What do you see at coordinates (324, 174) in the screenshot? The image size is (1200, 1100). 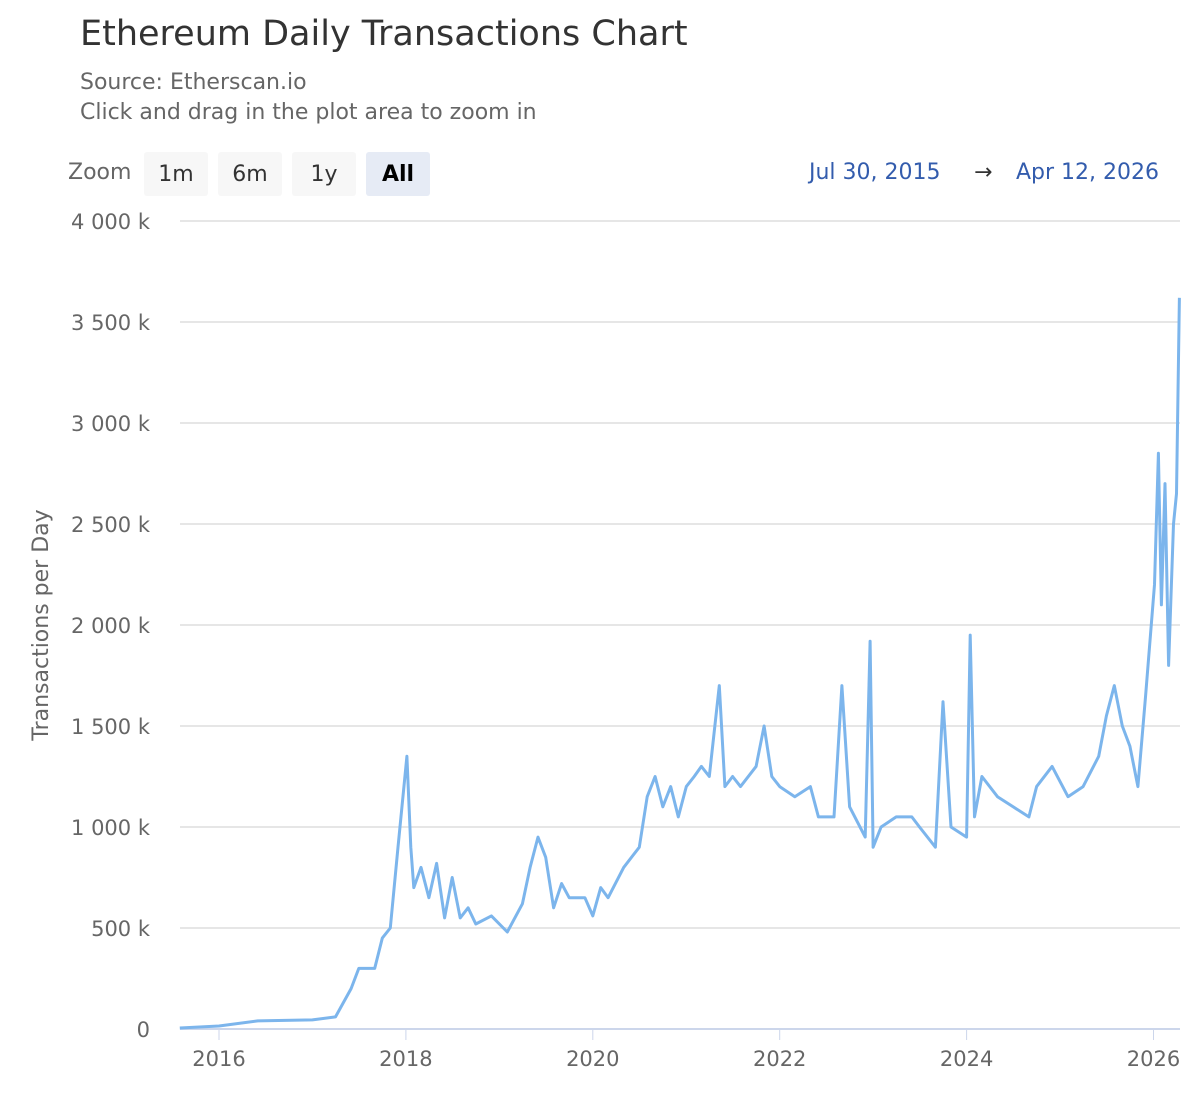 I see `zoom-1y-button: 1y` at bounding box center [324, 174].